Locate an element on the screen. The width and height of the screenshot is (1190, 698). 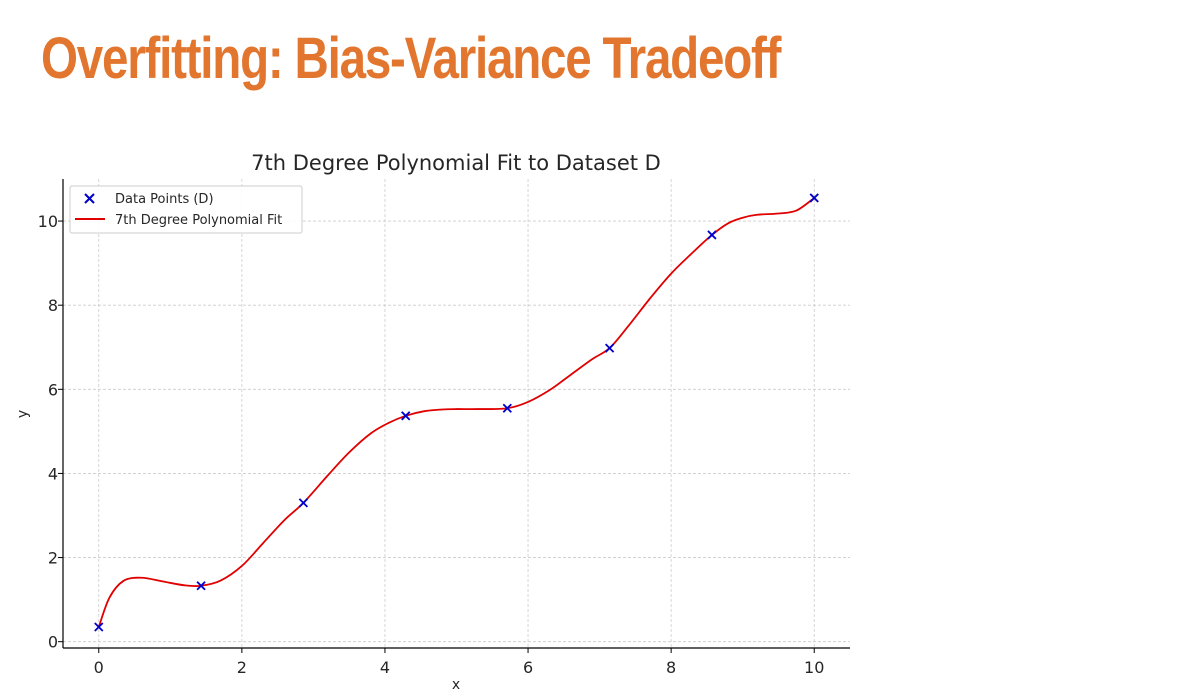
data-point-3-stroke-b is located at coordinates (406, 416).